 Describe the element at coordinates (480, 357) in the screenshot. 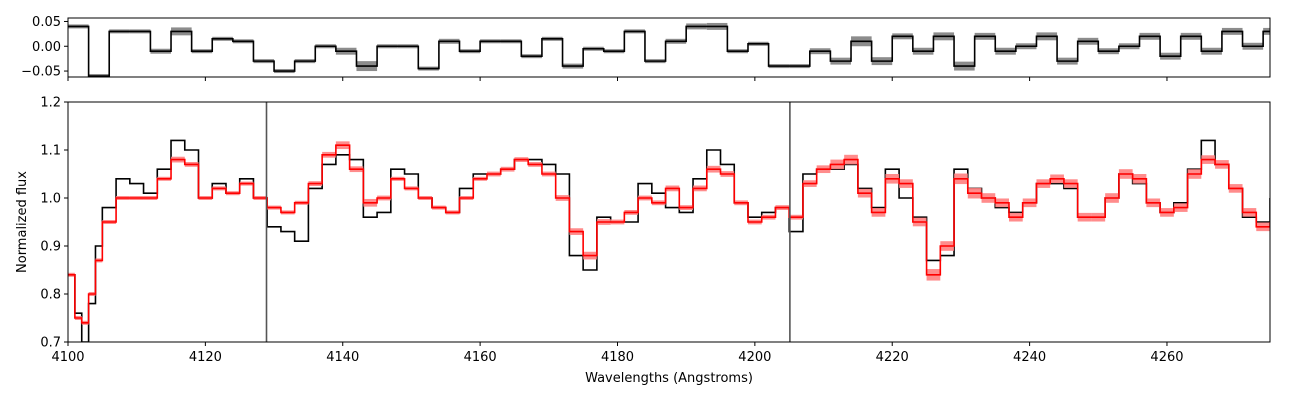

I see `x-tick-label: 4160` at that location.